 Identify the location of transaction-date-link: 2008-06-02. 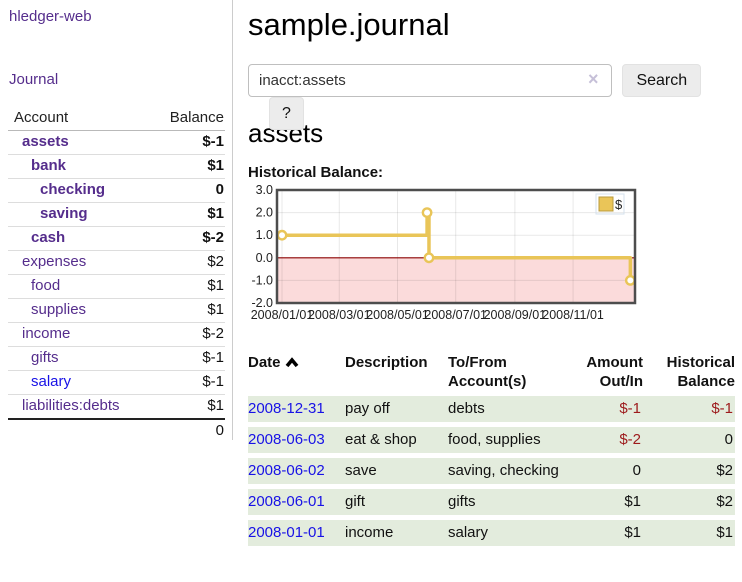
(286, 470).